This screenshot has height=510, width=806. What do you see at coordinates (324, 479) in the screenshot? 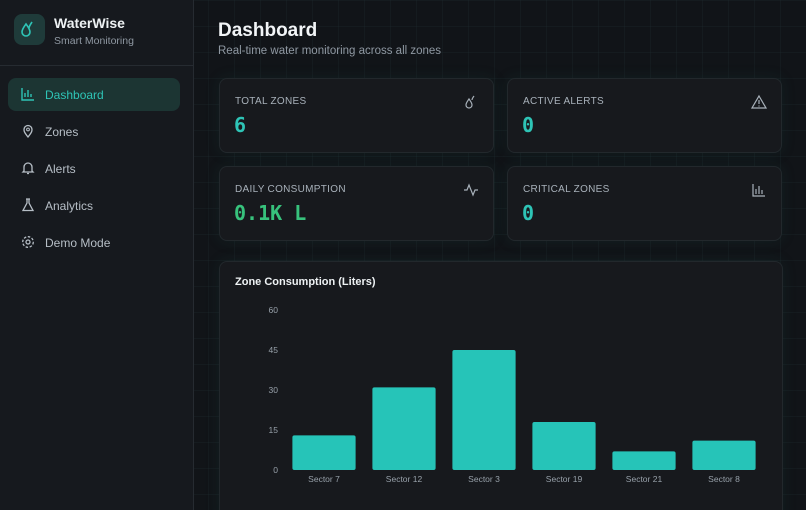
I see `x-tick-label: Sector 7` at bounding box center [324, 479].